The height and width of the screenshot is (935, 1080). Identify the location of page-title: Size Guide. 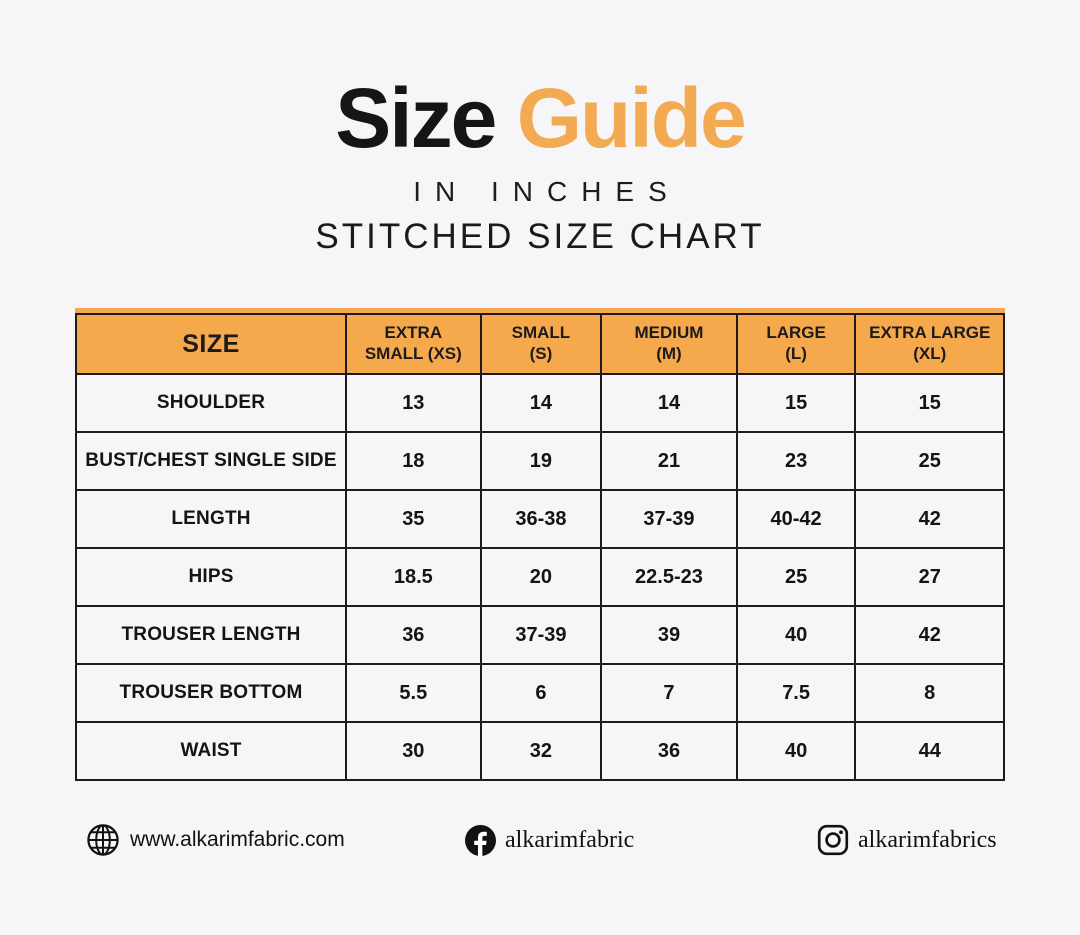
(540, 118).